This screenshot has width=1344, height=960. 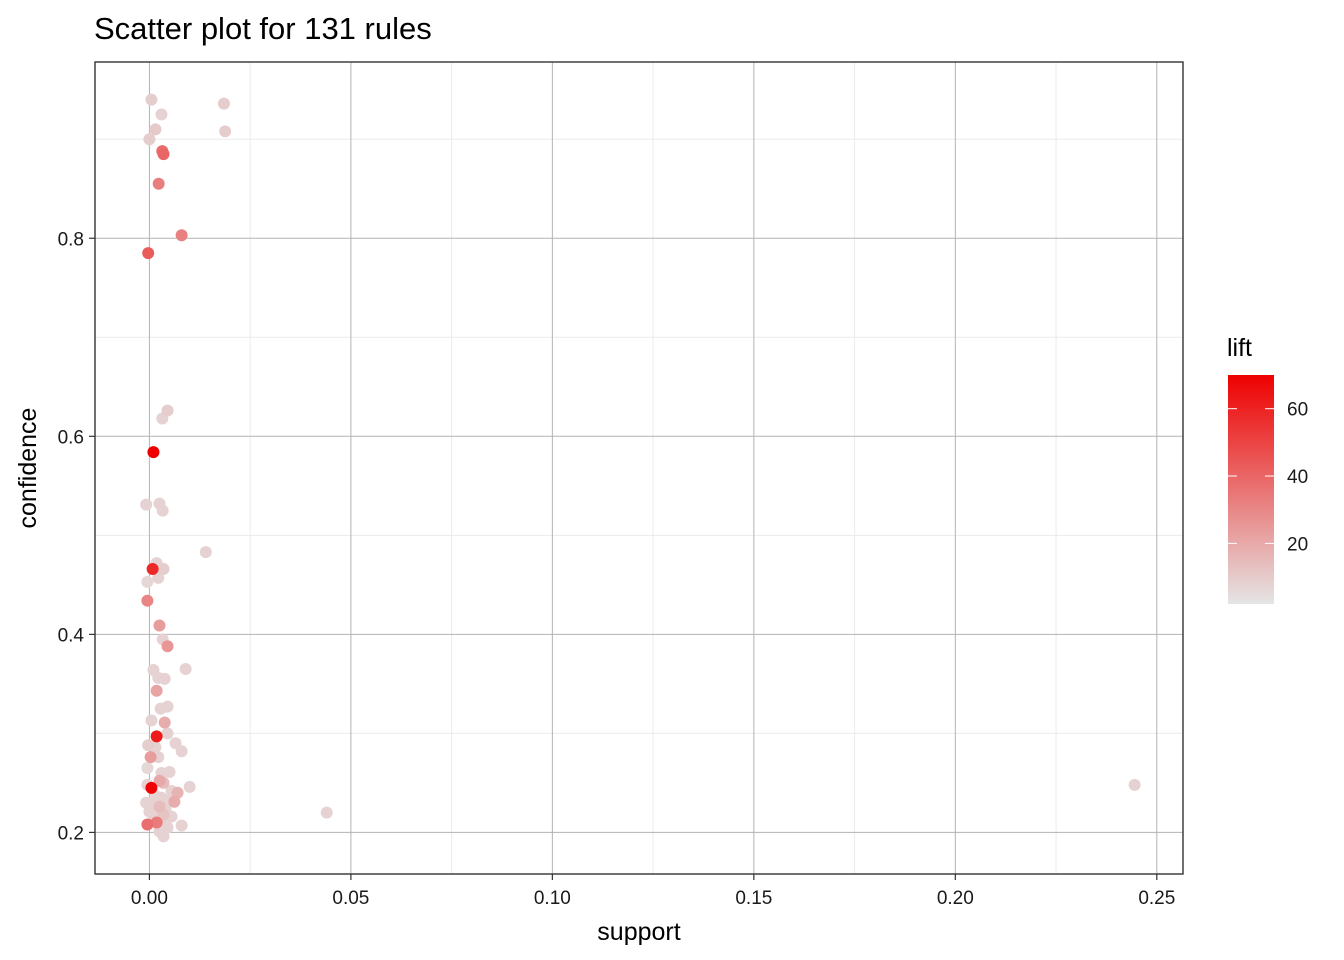 I want to click on y-axis-title: confidence, so click(x=28, y=468).